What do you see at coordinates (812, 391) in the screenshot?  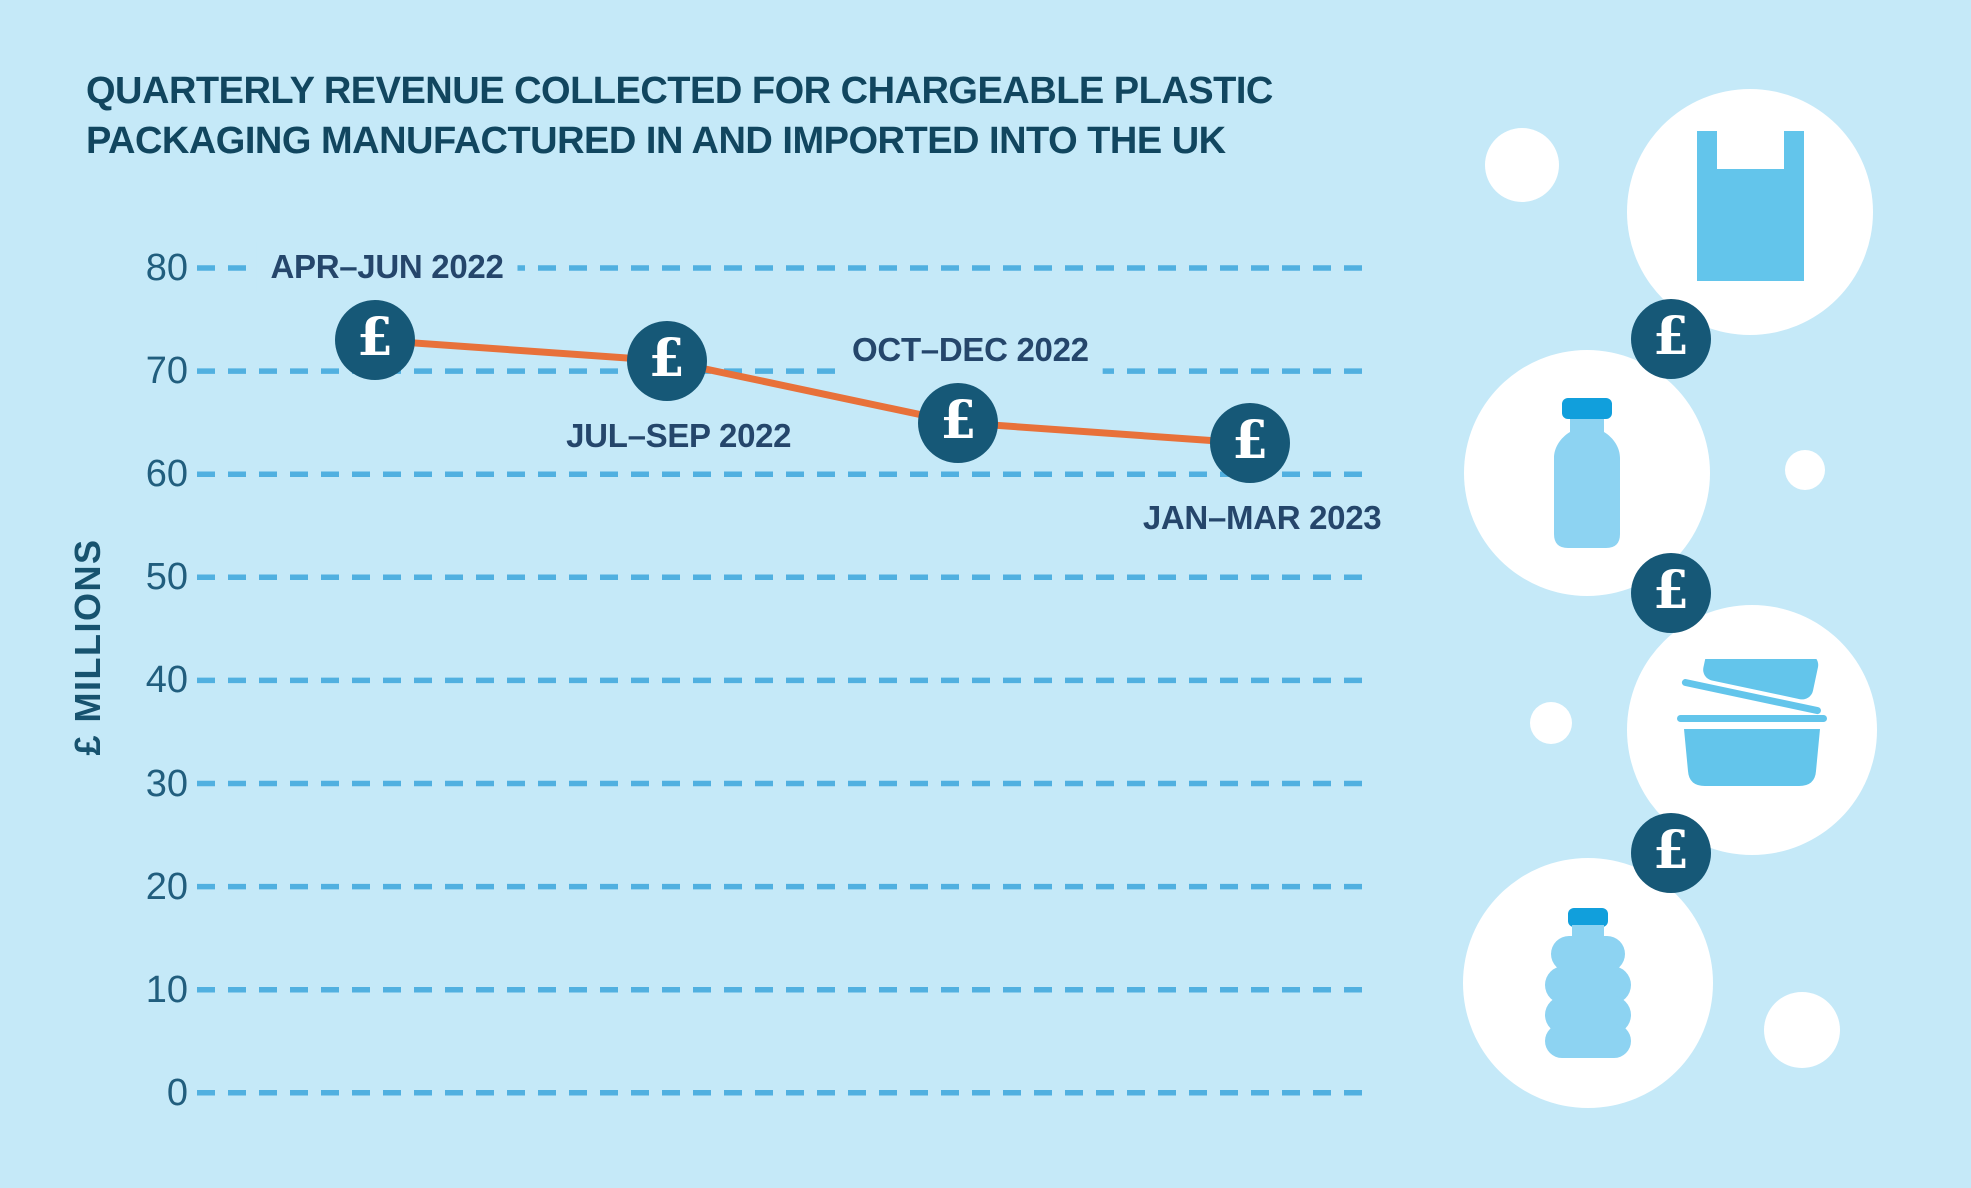 I see `revenue-line` at bounding box center [812, 391].